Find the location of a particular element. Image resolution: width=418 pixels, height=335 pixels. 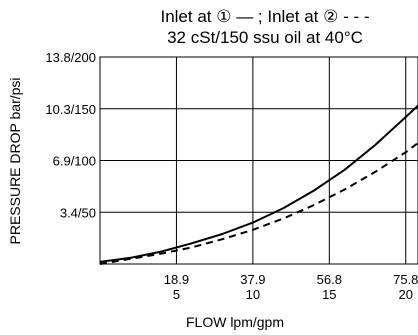

x-tick-label-lpm: 75.8 is located at coordinates (405, 279).